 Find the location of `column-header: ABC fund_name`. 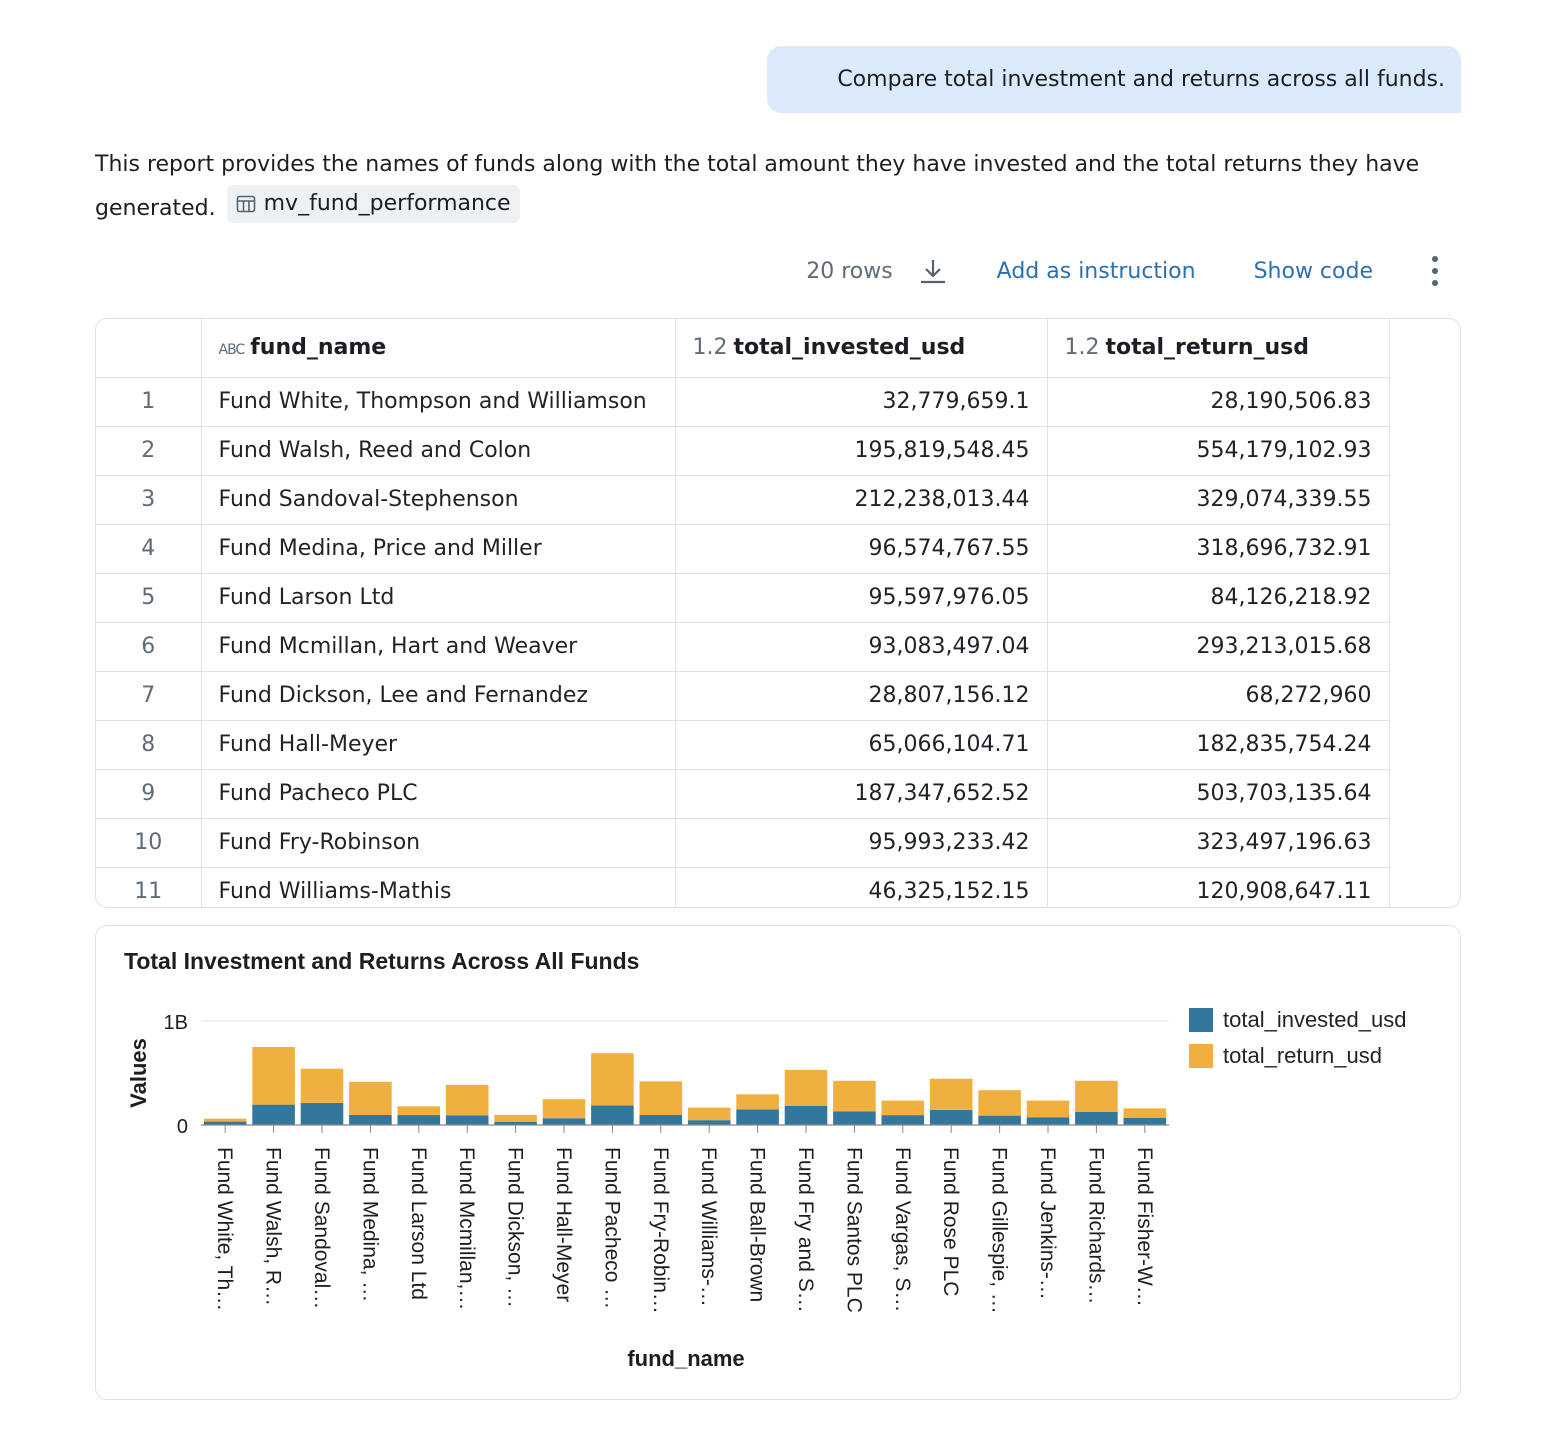

column-header: ABC fund_name is located at coordinates (438, 348).